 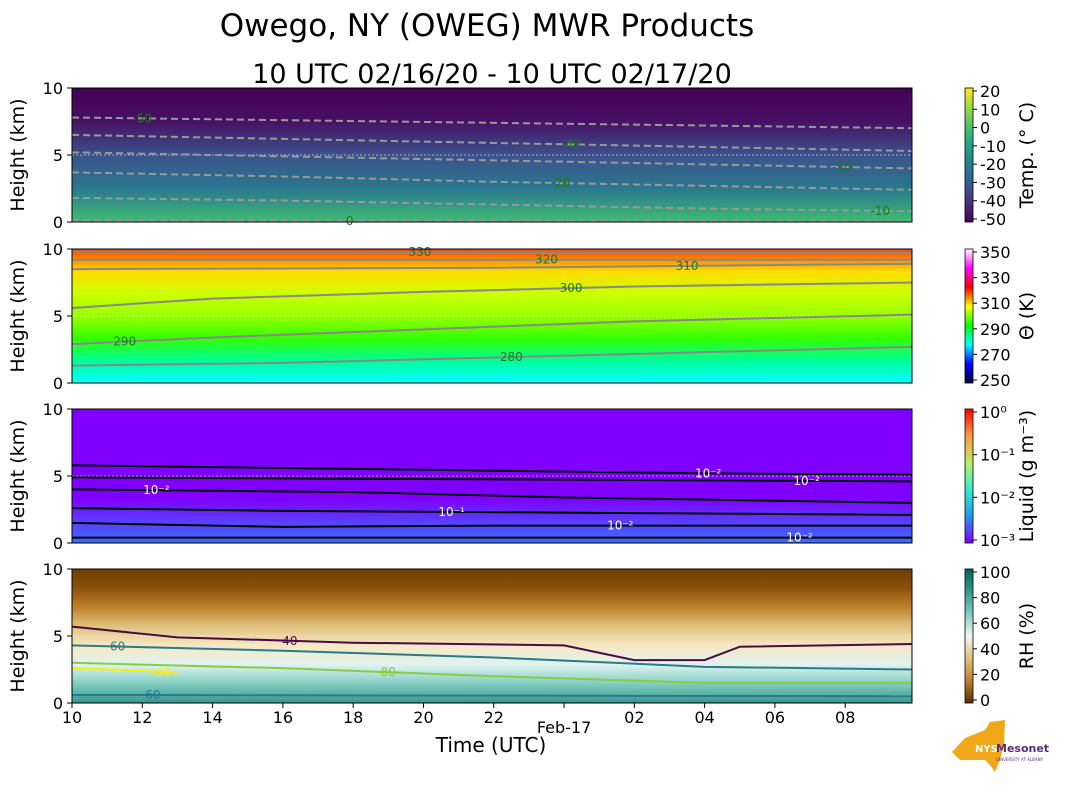 What do you see at coordinates (124, 342) in the screenshot?
I see `contour-label: 290` at bounding box center [124, 342].